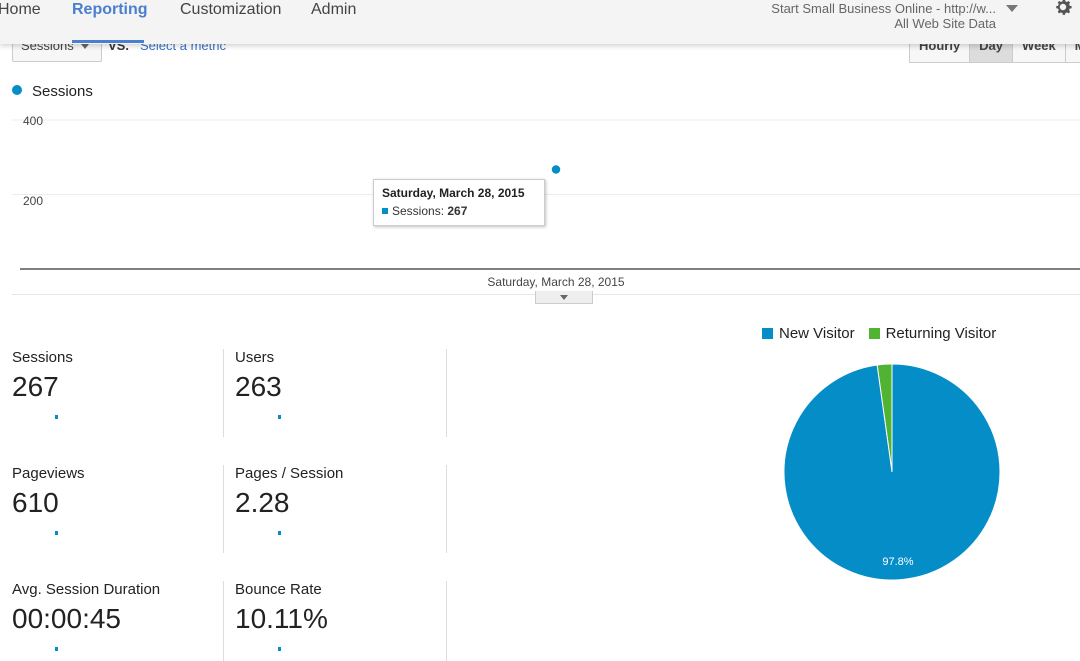 This screenshot has height=661, width=1080. Describe the element at coordinates (42, 357) in the screenshot. I see `metric-label: Sessions` at that location.